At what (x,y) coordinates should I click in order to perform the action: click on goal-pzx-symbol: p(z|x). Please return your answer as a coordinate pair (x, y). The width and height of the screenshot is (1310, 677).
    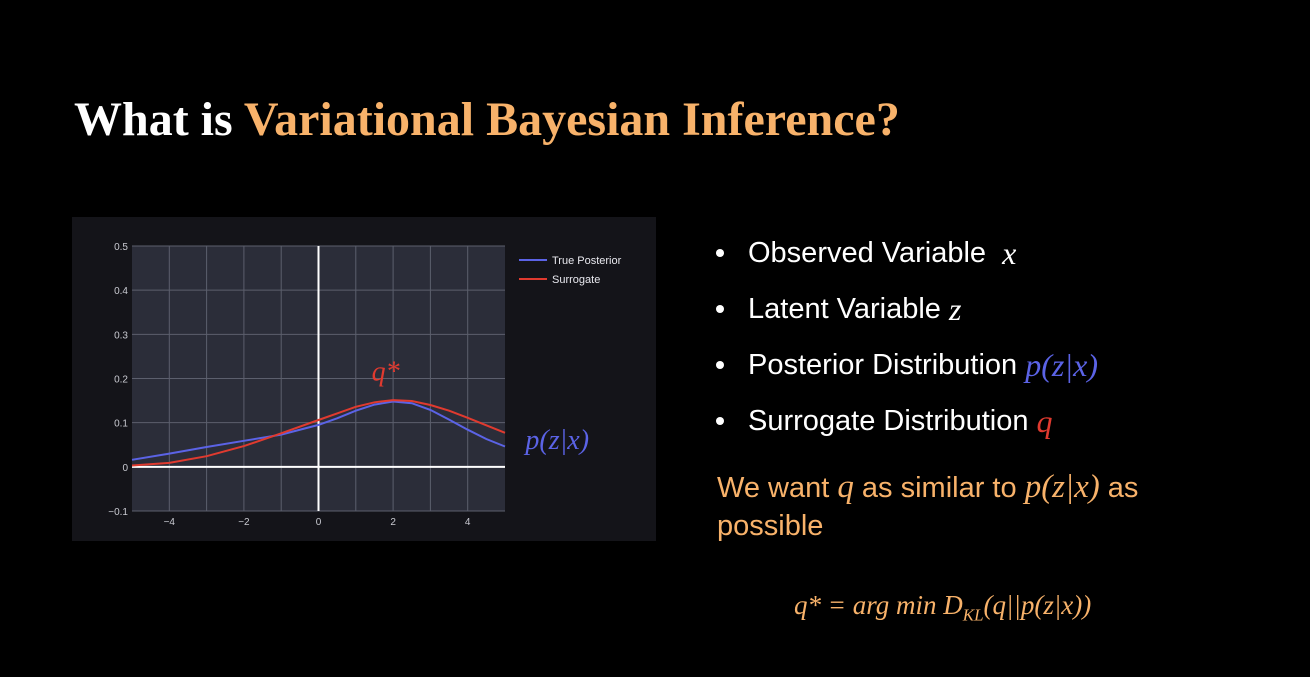
    Looking at the image, I should click on (1062, 487).